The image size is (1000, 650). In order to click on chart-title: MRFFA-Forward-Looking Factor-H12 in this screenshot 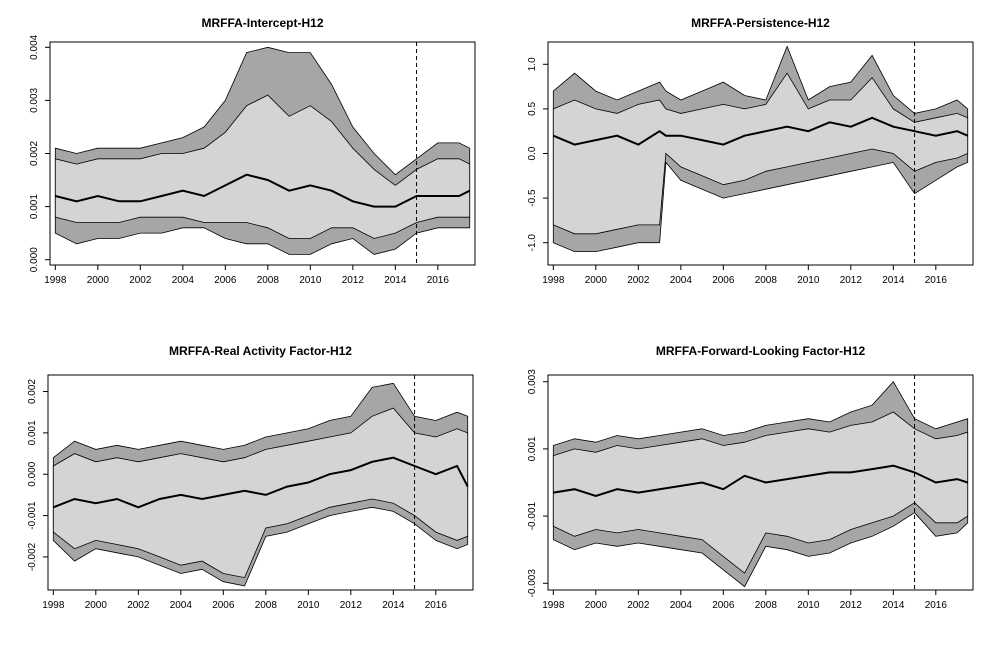, I will do `click(761, 351)`.